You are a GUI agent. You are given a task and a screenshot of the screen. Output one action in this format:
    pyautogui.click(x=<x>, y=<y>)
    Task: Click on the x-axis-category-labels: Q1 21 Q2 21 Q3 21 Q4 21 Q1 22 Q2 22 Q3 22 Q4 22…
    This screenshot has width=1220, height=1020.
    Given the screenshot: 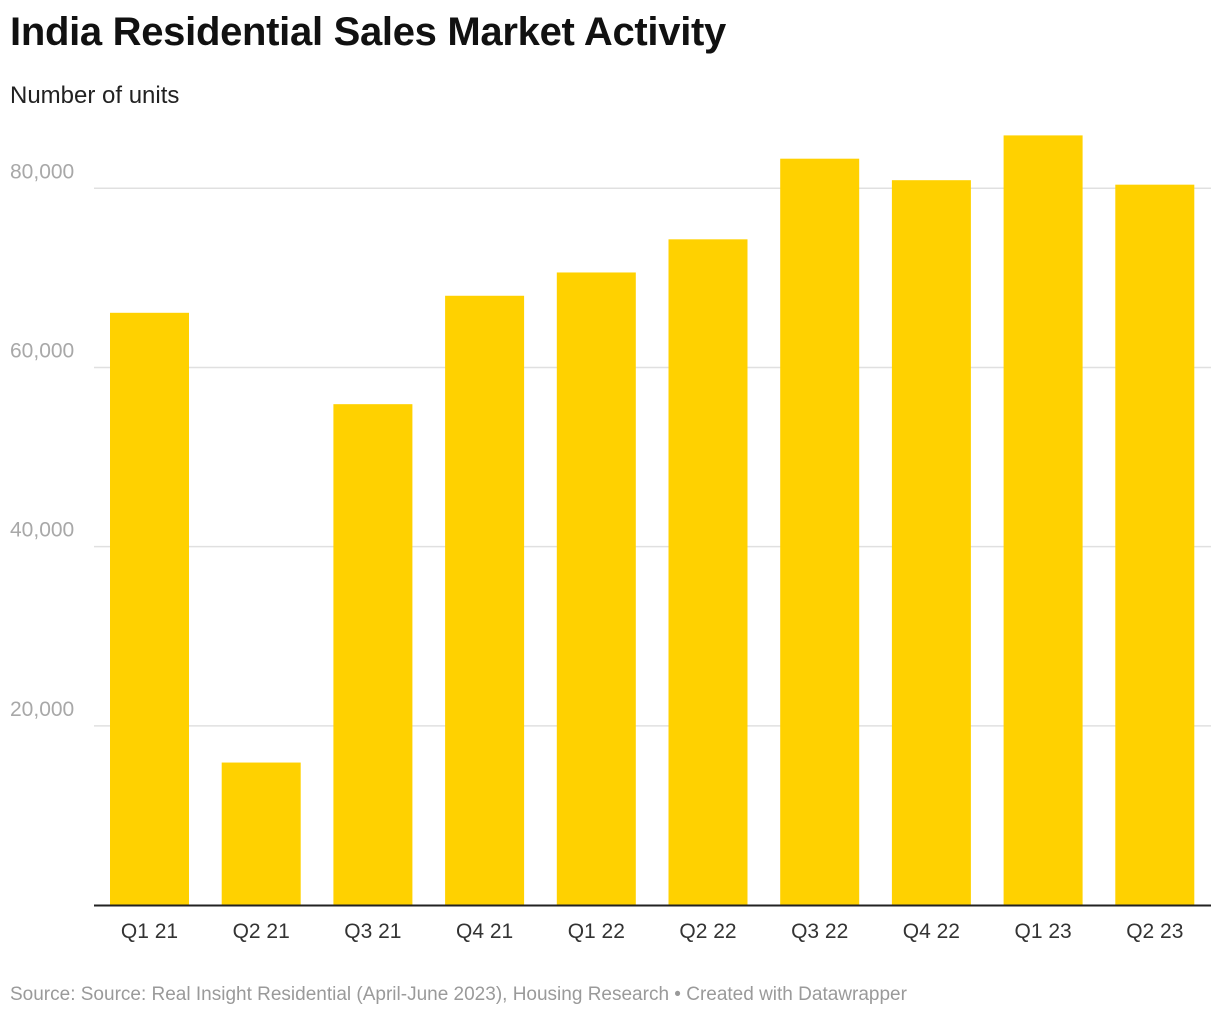 What is the action you would take?
    pyautogui.click(x=652, y=931)
    